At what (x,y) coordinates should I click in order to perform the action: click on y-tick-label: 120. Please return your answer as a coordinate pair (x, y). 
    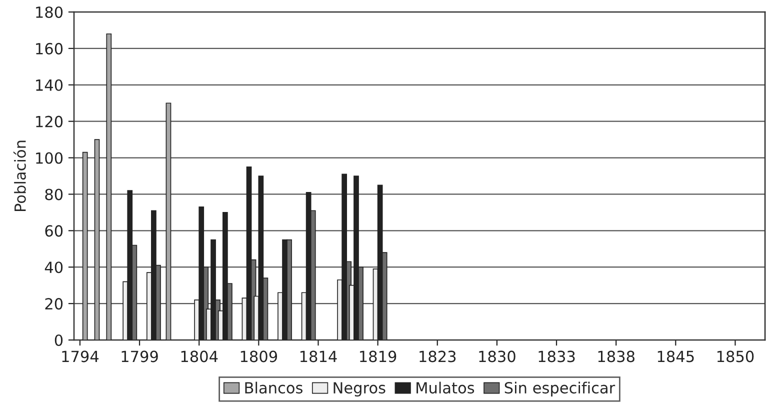
    Looking at the image, I should click on (49, 122).